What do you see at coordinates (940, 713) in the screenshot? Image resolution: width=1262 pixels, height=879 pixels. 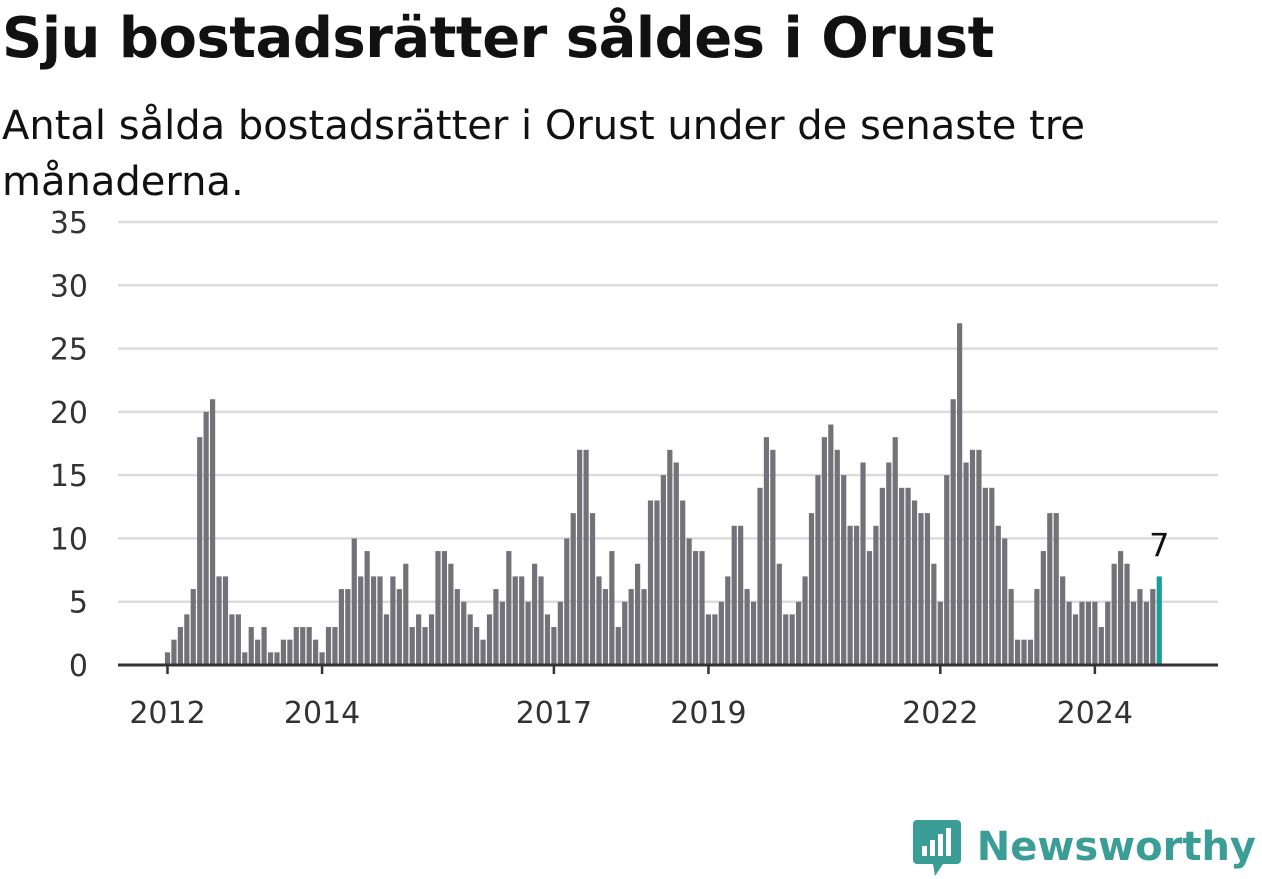 I see `x-tick-label: 2022` at bounding box center [940, 713].